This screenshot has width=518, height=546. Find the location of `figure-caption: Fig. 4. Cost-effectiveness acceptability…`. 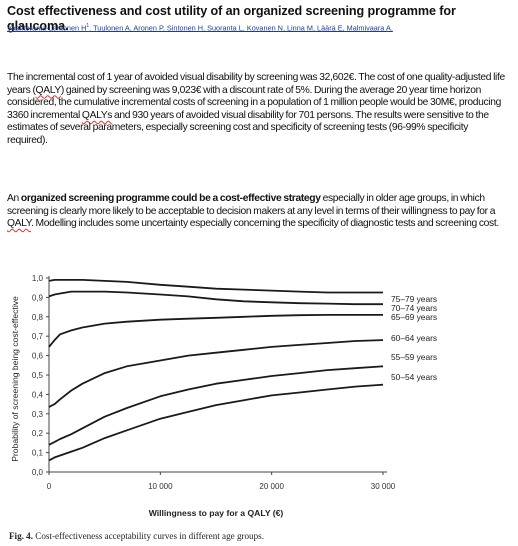

figure-caption: Fig. 4. Cost-effectiveness acceptability… is located at coordinates (136, 536).